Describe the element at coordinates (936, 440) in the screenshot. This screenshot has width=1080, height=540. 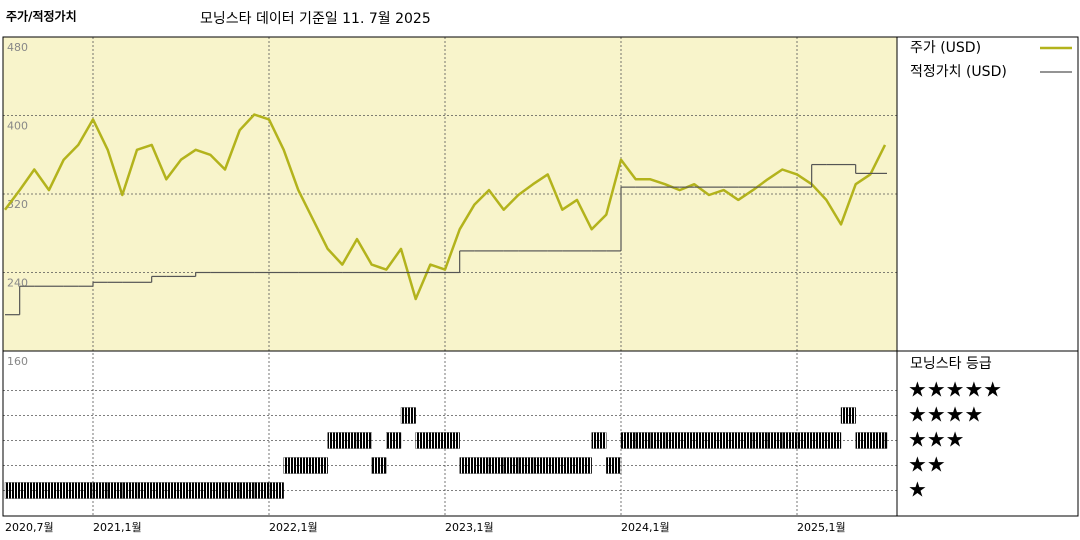
I see `rating-label: ★★★` at that location.